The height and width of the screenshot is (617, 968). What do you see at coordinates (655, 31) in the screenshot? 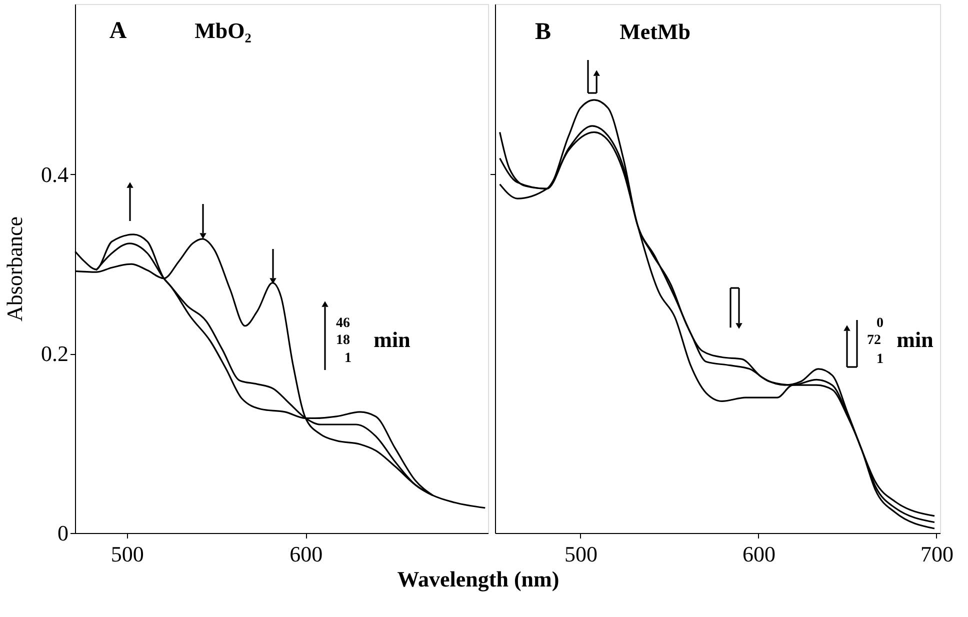
I see `annotation: MetMb` at bounding box center [655, 31].